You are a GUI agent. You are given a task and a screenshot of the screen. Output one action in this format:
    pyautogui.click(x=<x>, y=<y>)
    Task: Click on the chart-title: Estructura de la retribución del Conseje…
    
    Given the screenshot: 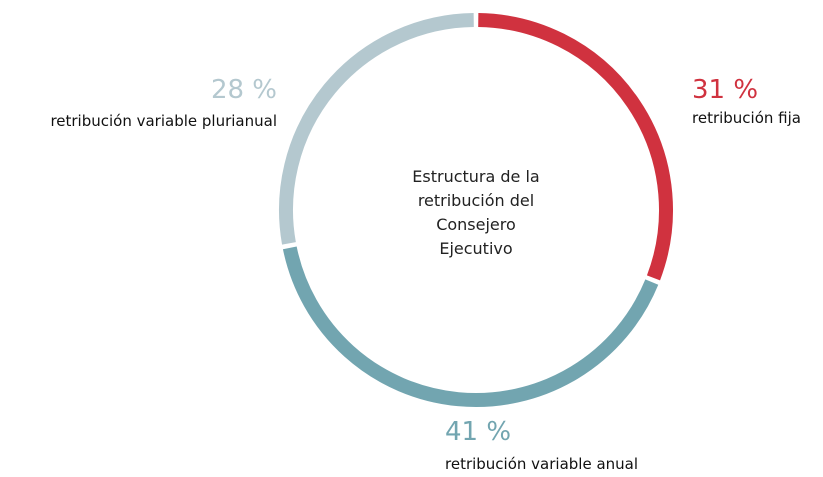 What is the action you would take?
    pyautogui.click(x=476, y=212)
    